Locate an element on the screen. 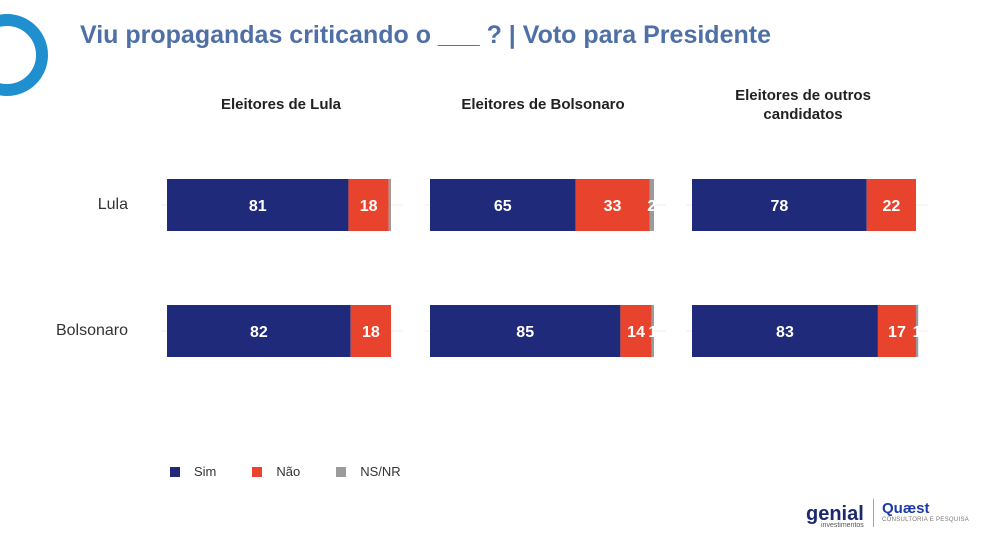 Image resolution: width=984 pixels, height=546 pixels. quaest-logo-sub: CONSULTORIA E PESQUISA is located at coordinates (926, 520).